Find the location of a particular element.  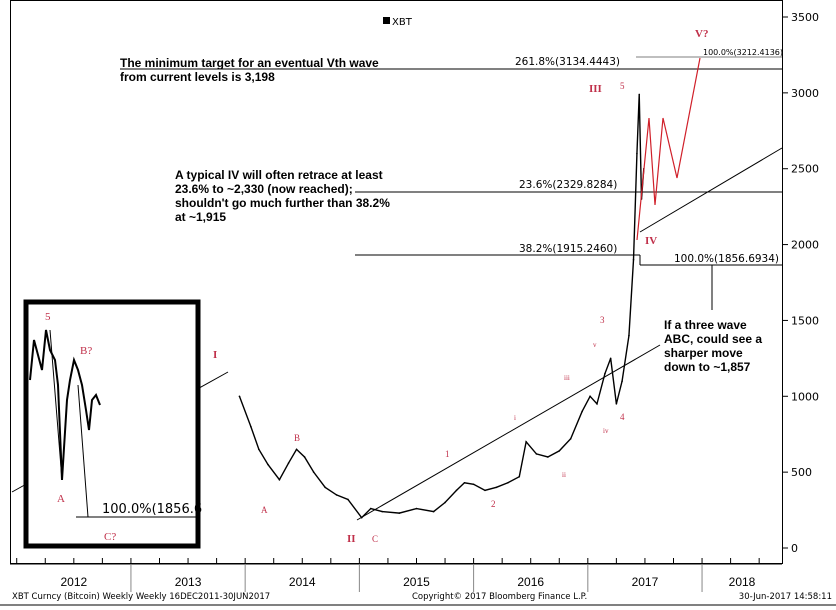

fib-label-382: 38.2%(1915.2460) is located at coordinates (568, 249).